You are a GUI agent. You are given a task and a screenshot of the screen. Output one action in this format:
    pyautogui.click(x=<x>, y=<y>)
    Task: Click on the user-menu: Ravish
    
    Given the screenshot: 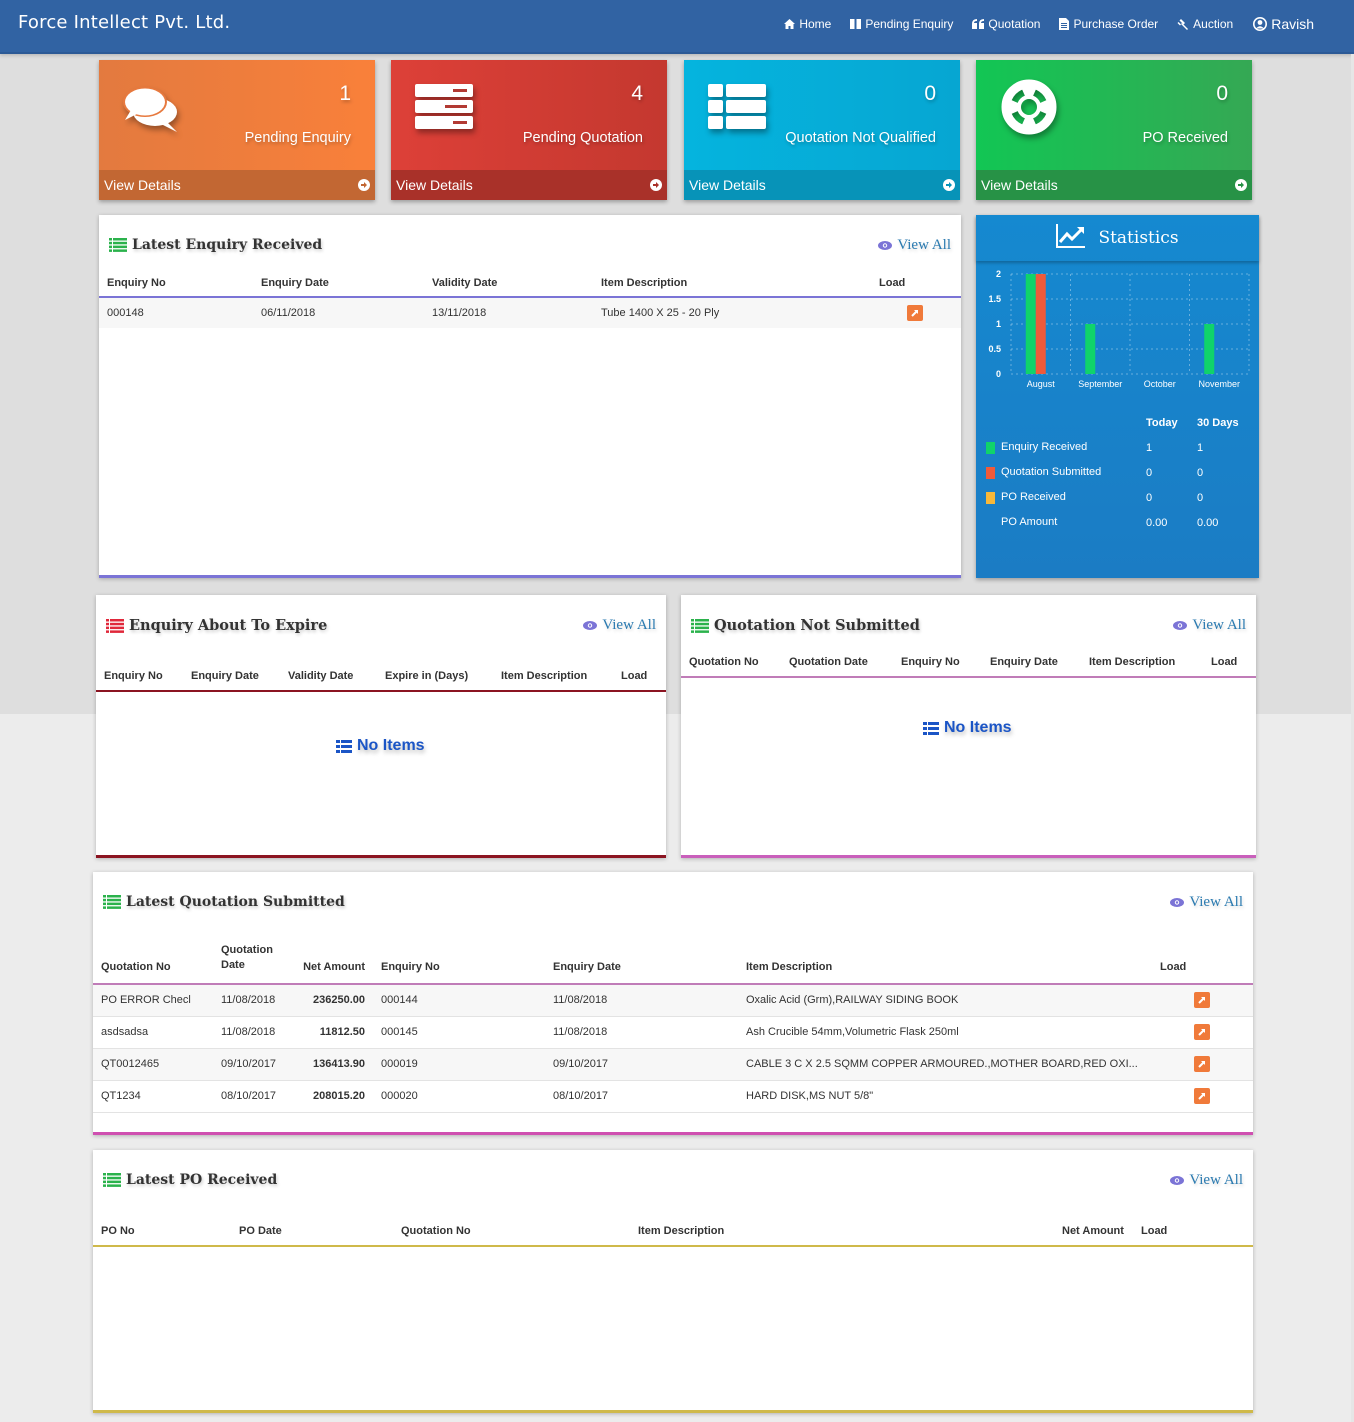 What is the action you would take?
    pyautogui.click(x=1283, y=24)
    